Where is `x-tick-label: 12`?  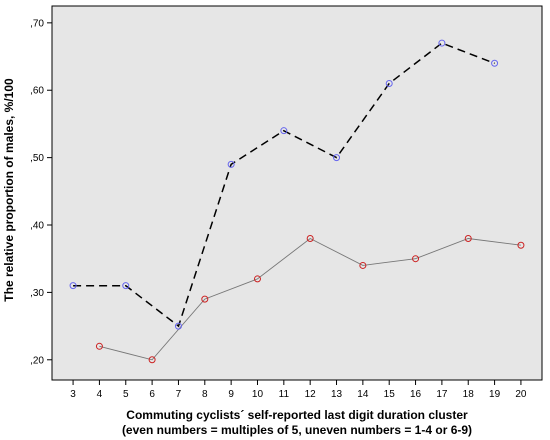
x-tick-label: 12 is located at coordinates (311, 394).